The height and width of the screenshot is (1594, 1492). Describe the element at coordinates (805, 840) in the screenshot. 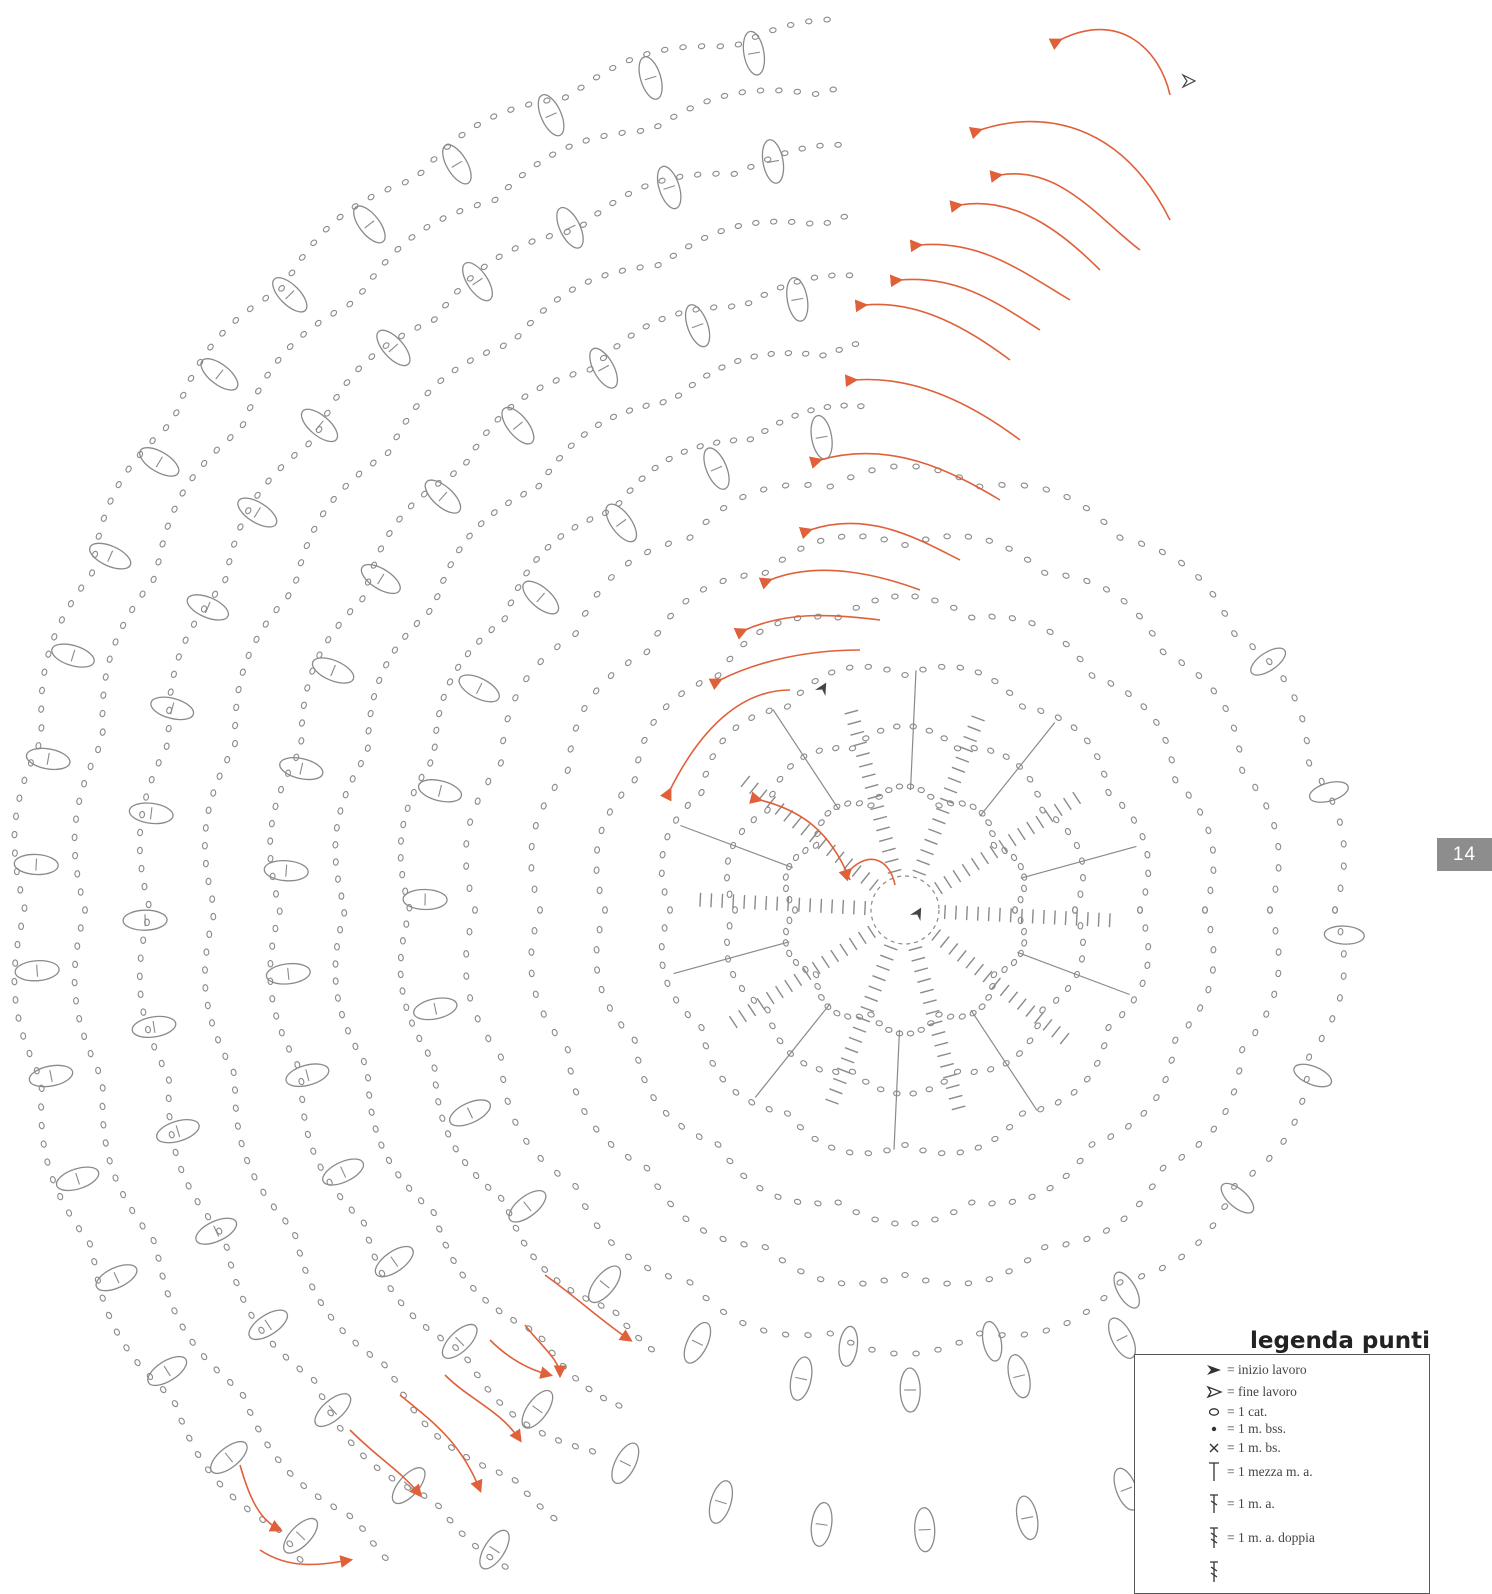

I see `direction-arrow` at that location.